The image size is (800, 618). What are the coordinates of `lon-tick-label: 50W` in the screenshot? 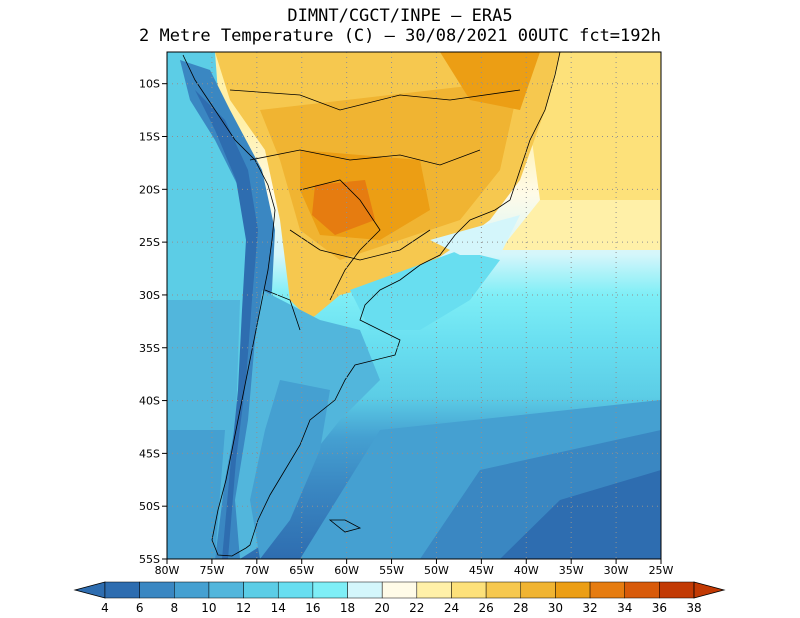 It's located at (436, 570).